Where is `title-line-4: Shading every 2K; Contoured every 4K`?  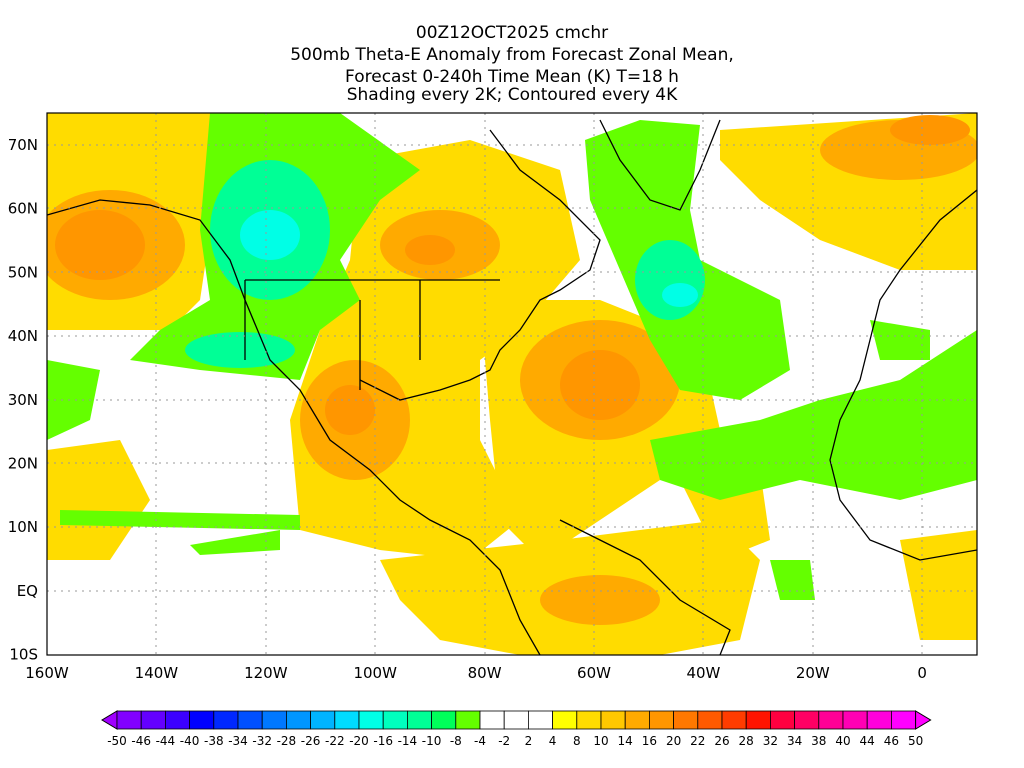 title-line-4: Shading every 2K; Contoured every 4K is located at coordinates (512, 95).